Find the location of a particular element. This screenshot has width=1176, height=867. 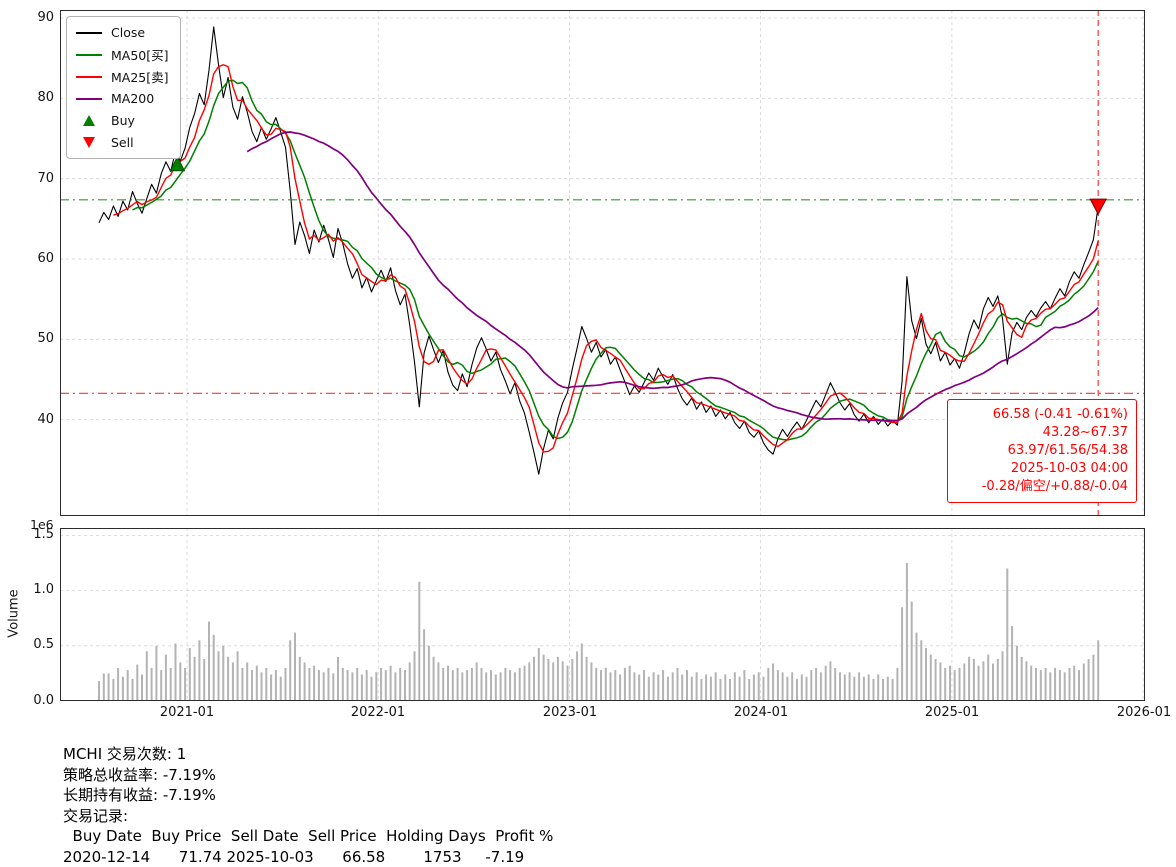

ma25-line-swatch is located at coordinates (89, 77).